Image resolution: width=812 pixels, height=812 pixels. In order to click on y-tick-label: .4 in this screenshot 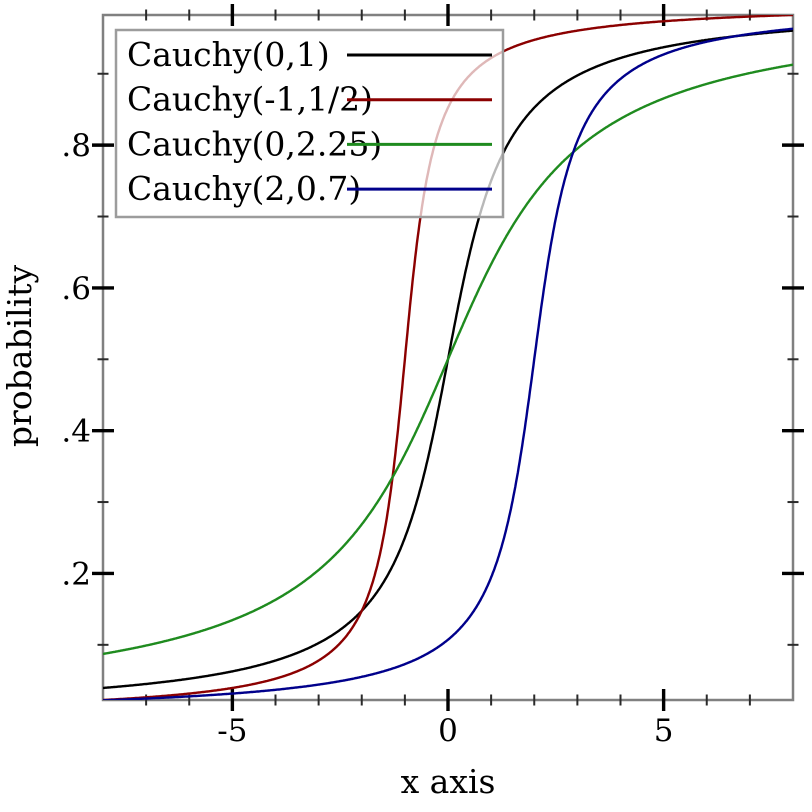, I will do `click(76, 432)`.